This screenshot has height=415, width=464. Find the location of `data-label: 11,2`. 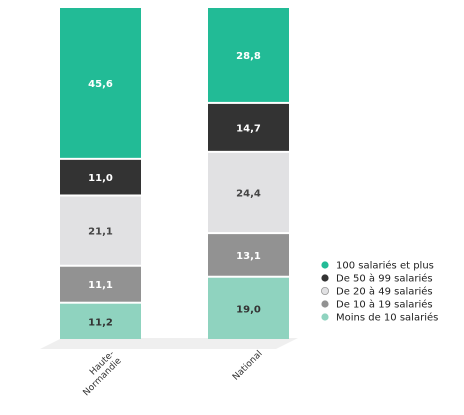

data-label: 11,2 is located at coordinates (100, 322).